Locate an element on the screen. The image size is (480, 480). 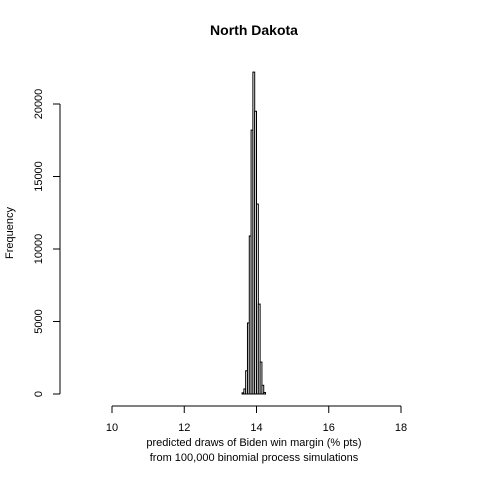
x-tick-label: 14 is located at coordinates (256, 428).